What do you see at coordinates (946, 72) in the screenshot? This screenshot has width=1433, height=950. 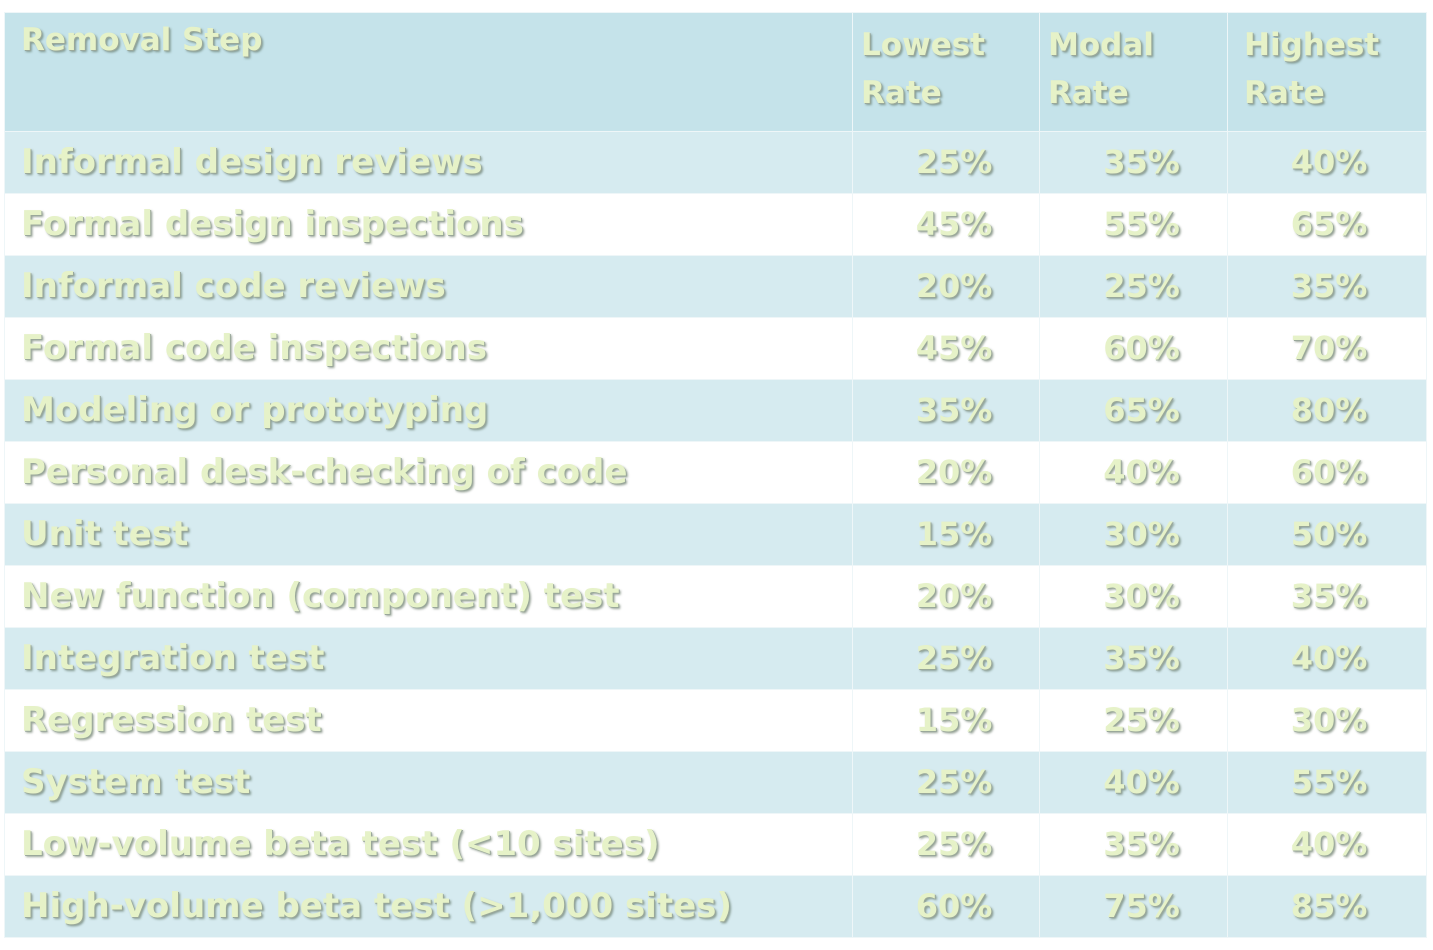 I see `header-lowest-rate: Lowest Rate` at bounding box center [946, 72].